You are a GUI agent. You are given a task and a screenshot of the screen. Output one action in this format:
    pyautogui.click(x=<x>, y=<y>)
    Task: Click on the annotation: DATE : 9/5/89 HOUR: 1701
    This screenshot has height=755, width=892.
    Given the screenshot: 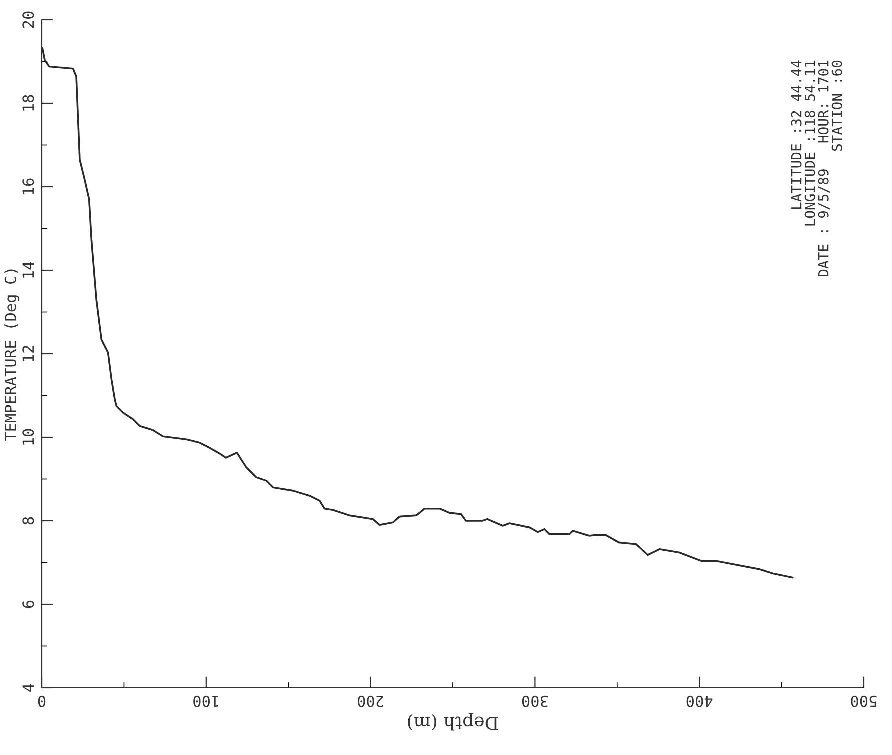 What is the action you would take?
    pyautogui.click(x=824, y=168)
    